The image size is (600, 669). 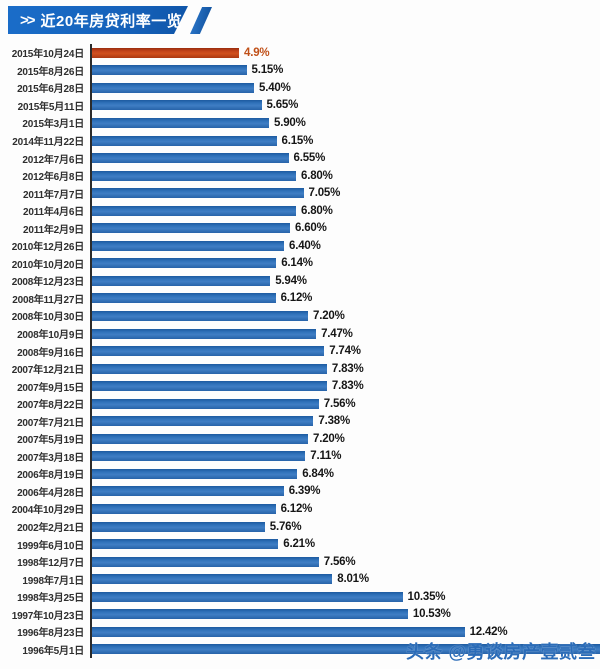 I want to click on date-label: 2008年9月16日, so click(x=50, y=353).